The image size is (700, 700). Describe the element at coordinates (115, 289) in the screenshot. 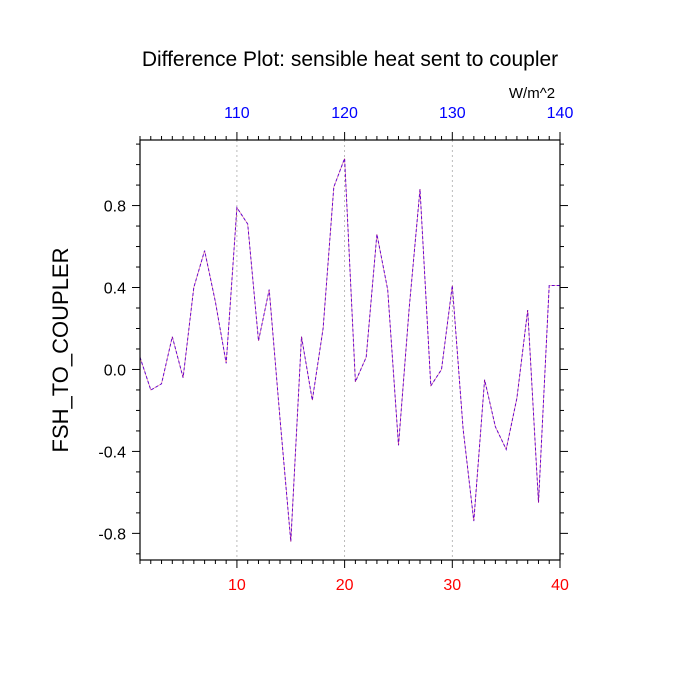

I see `y-tick-label: 0.4` at that location.